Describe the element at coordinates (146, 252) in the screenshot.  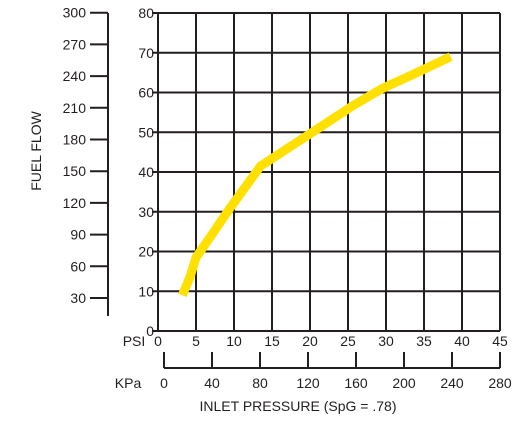
I see `y-tick-label: 20` at that location.